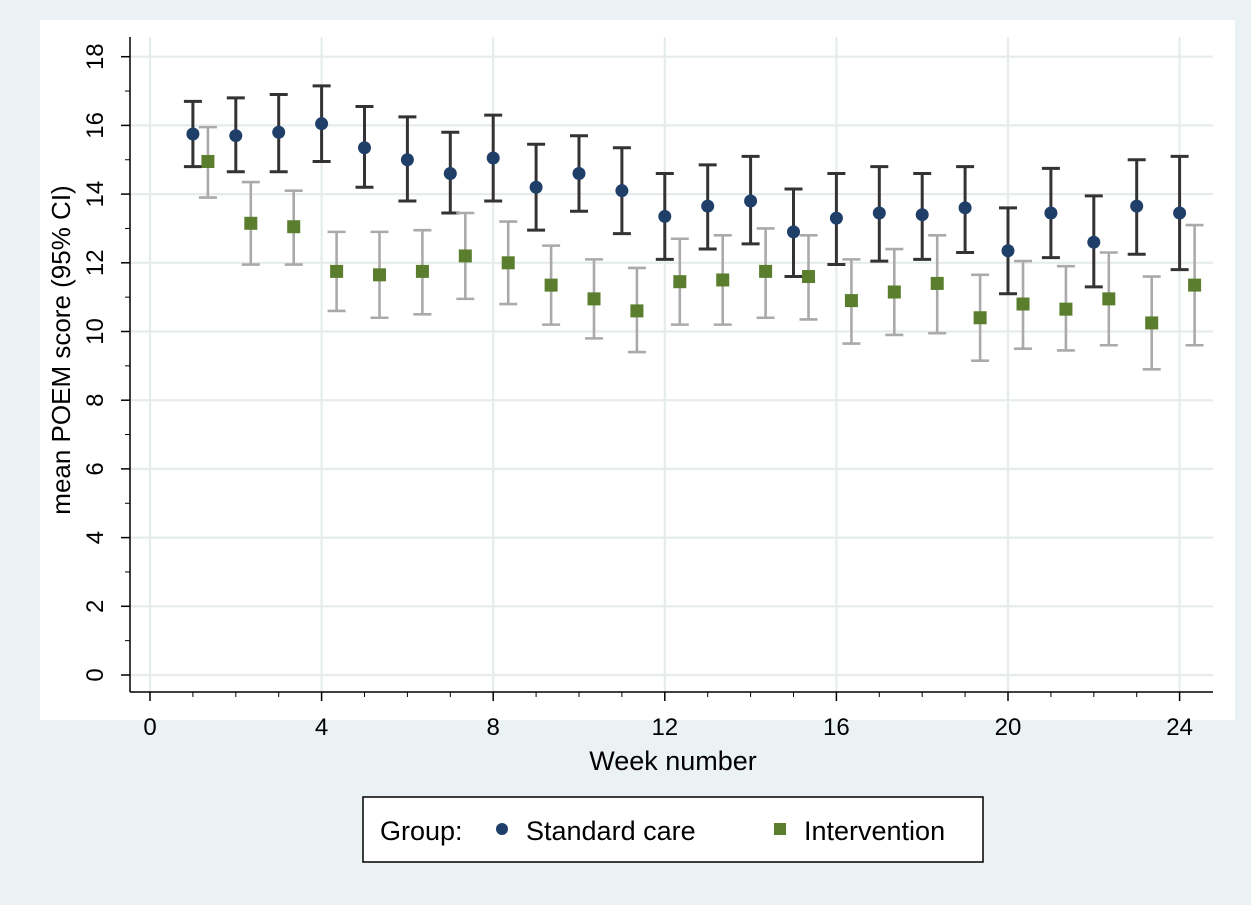 Image resolution: width=1251 pixels, height=905 pixels. What do you see at coordinates (95, 468) in the screenshot?
I see `y-tick-label: 6` at bounding box center [95, 468].